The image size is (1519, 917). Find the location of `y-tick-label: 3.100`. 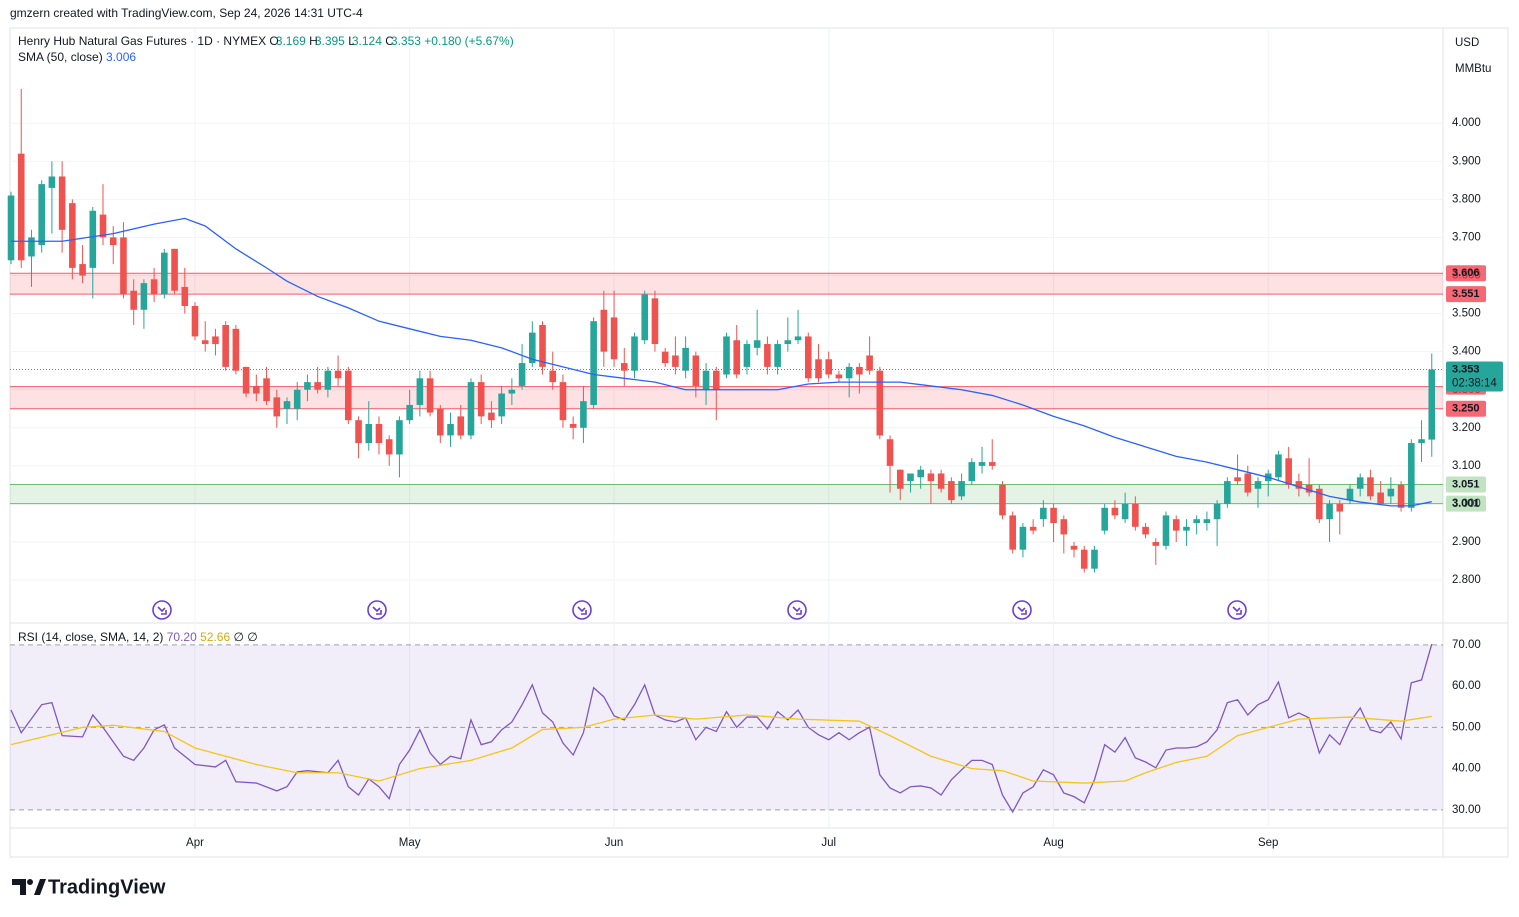

y-tick-label: 3.100 is located at coordinates (1466, 466).